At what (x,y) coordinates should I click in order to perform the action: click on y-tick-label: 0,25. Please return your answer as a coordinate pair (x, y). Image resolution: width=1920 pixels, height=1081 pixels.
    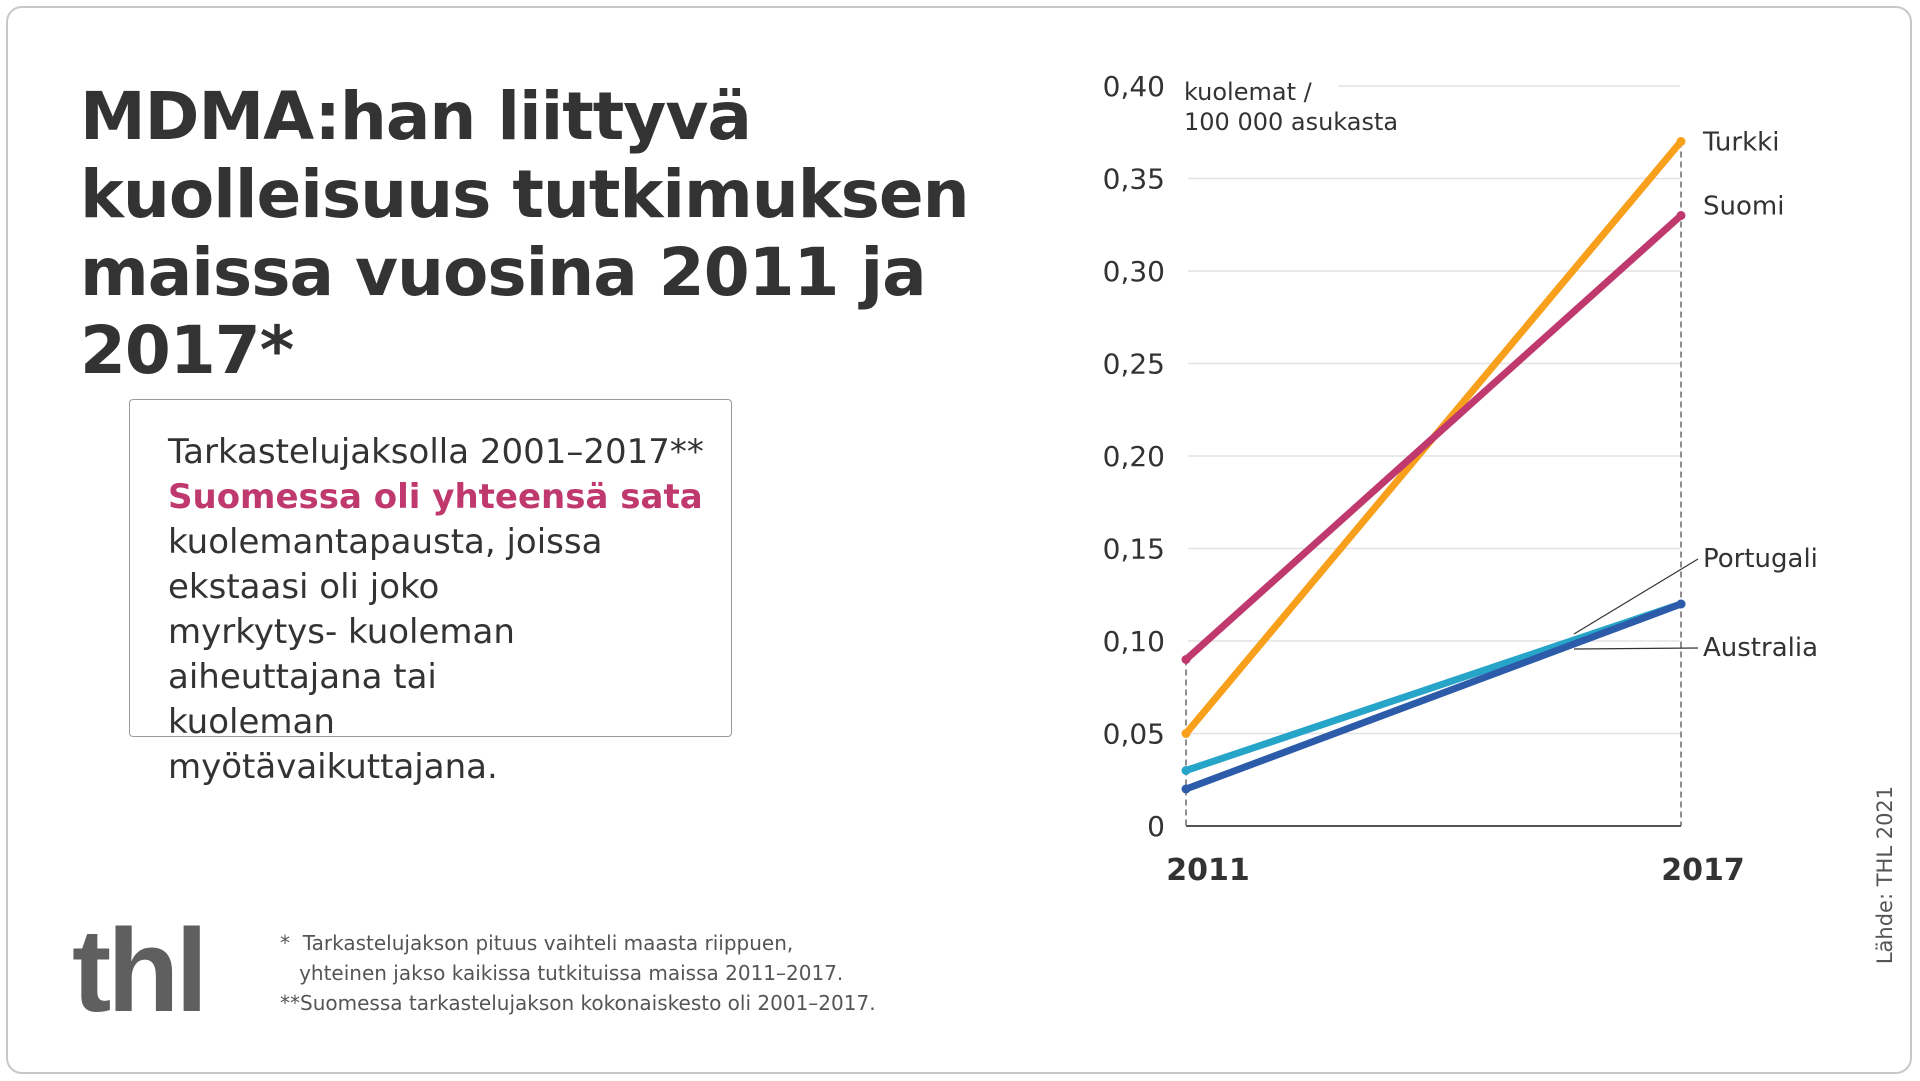
    Looking at the image, I should click on (1134, 364).